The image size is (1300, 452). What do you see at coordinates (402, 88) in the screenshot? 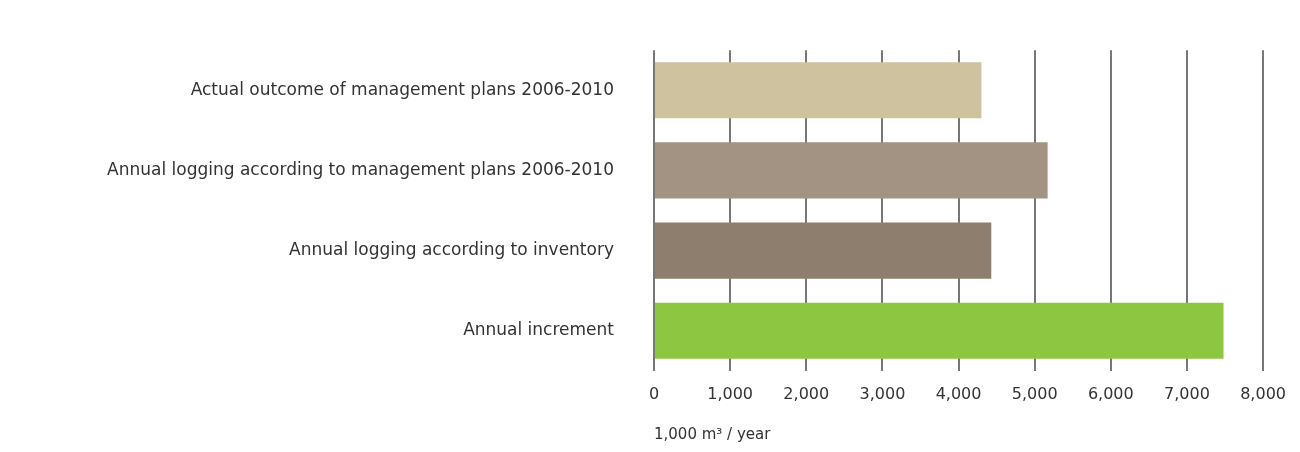
I see `y-tick-label: Actual outcome of management plans 2006-2010` at bounding box center [402, 88].